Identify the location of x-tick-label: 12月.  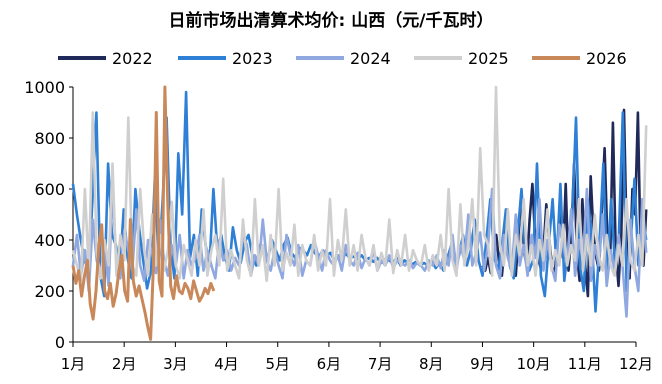
(636, 364).